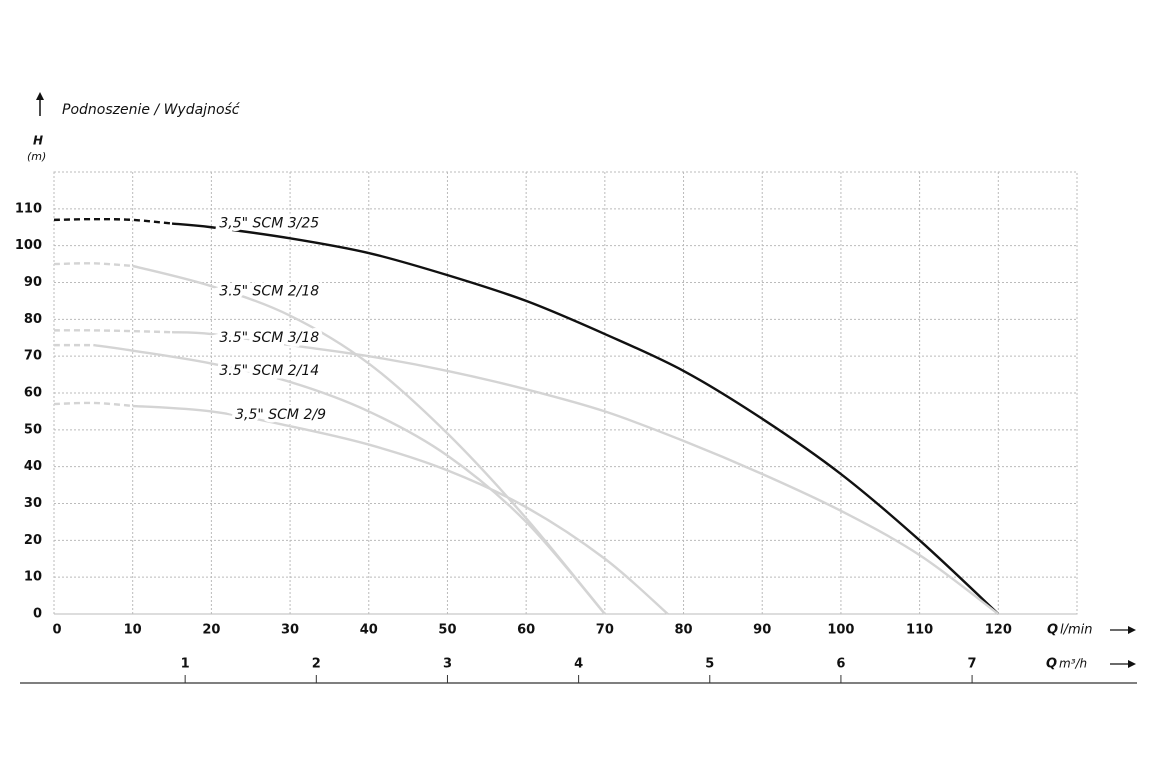 Image resolution: width=1162 pixels, height=768 pixels. Describe the element at coordinates (56, 630) in the screenshot. I see `x-tick-label: 0` at that location.